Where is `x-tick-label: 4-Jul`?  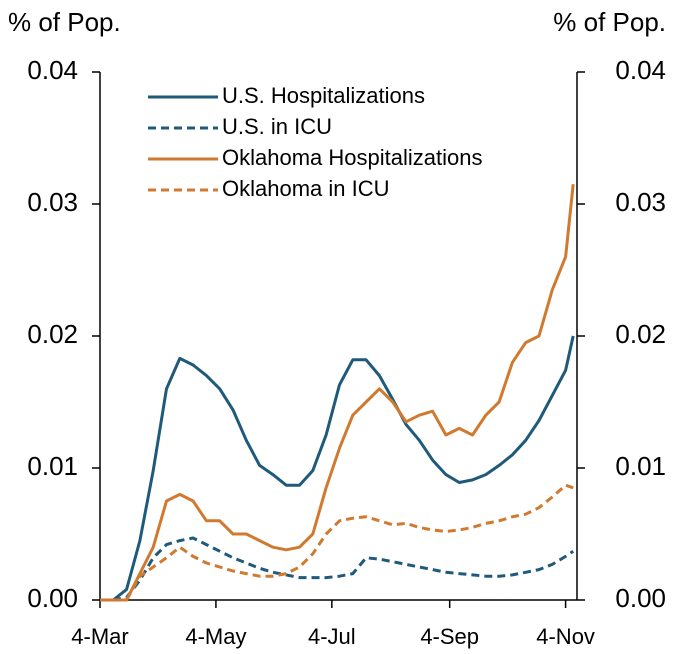 x-tick-label: 4-Jul is located at coordinates (332, 636).